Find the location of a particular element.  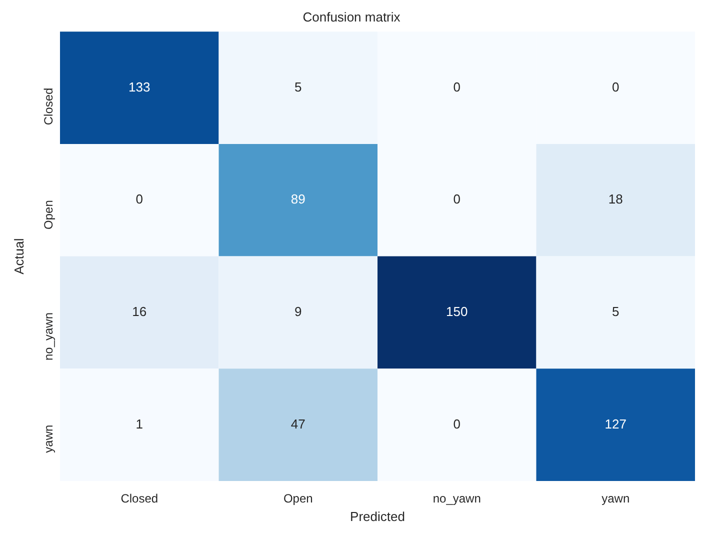

data-label: 133 is located at coordinates (139, 86).